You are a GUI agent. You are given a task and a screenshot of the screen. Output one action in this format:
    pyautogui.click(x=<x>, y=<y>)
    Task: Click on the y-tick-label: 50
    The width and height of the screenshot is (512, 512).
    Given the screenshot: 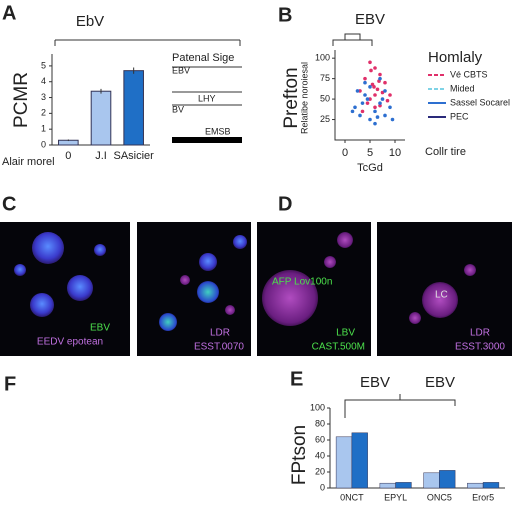 What is the action you would take?
    pyautogui.click(x=325, y=98)
    